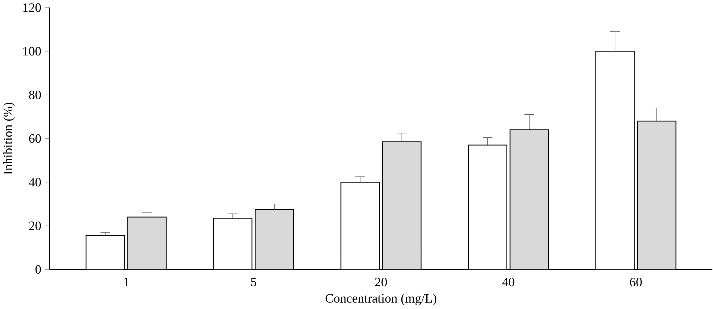 The height and width of the screenshot is (309, 713). I want to click on x-tick-label: 20, so click(381, 282).